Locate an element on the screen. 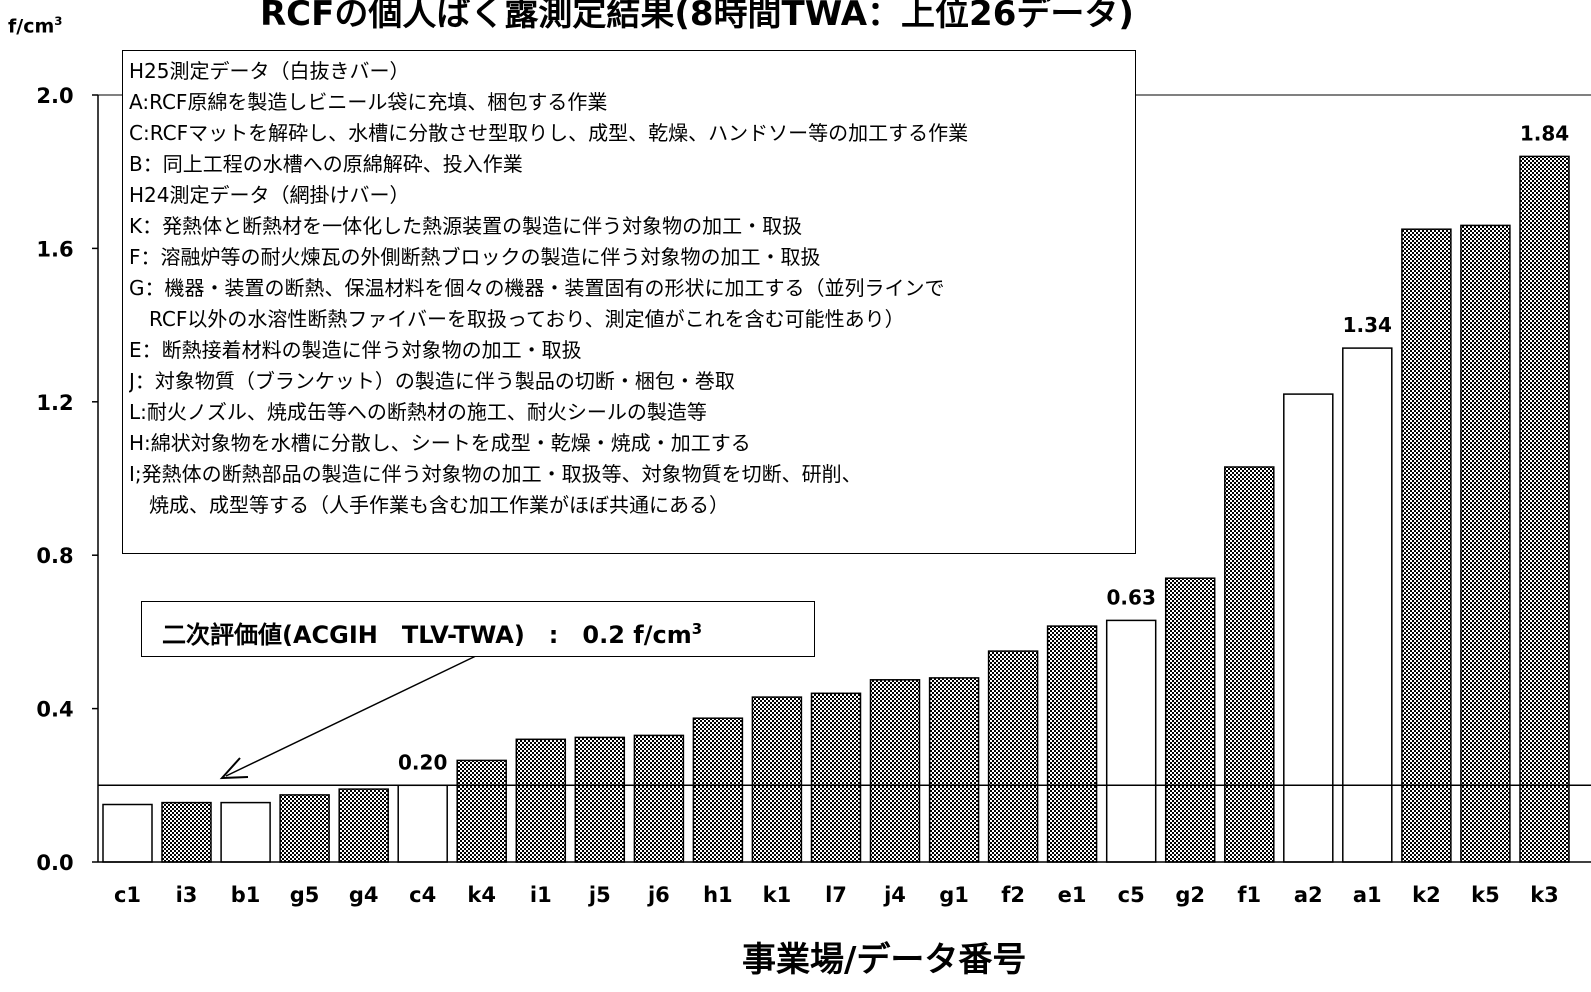 The height and width of the screenshot is (992, 1591). chart-title: RCFの個人ばく露測定結果(8時間TWA：上位26データ) is located at coordinates (697, 17).